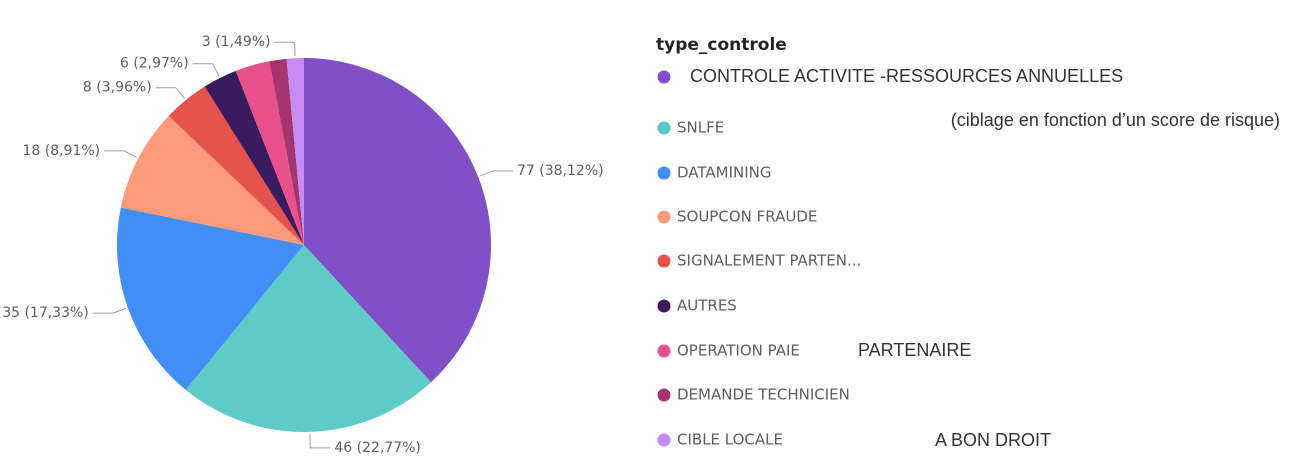 The image size is (1297, 470). I want to click on legend-label: CONTROLE ACTIVITE -RESSOURCES ANNUELLES, so click(906, 76).